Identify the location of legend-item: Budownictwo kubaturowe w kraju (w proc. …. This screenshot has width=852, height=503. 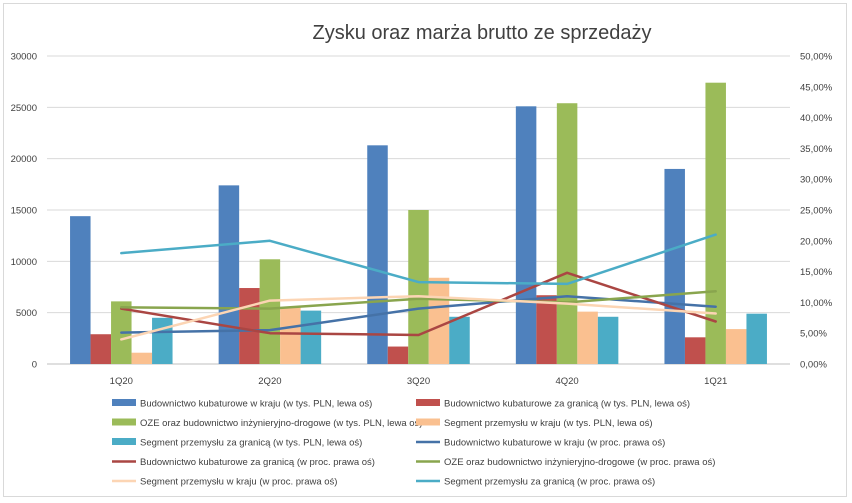
(540, 443).